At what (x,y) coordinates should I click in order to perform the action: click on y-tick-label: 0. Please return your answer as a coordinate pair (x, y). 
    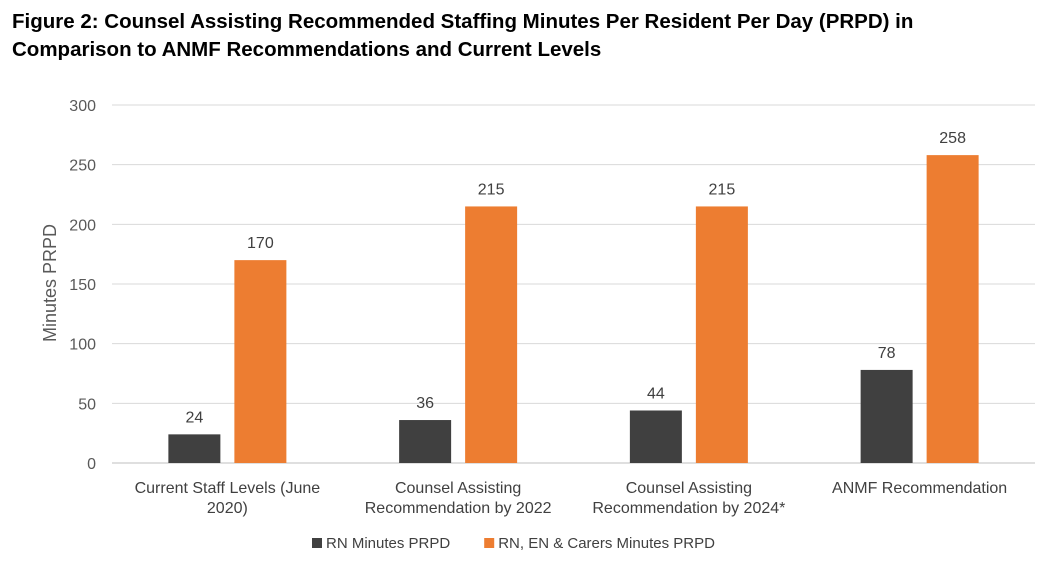
    Looking at the image, I should click on (91, 464).